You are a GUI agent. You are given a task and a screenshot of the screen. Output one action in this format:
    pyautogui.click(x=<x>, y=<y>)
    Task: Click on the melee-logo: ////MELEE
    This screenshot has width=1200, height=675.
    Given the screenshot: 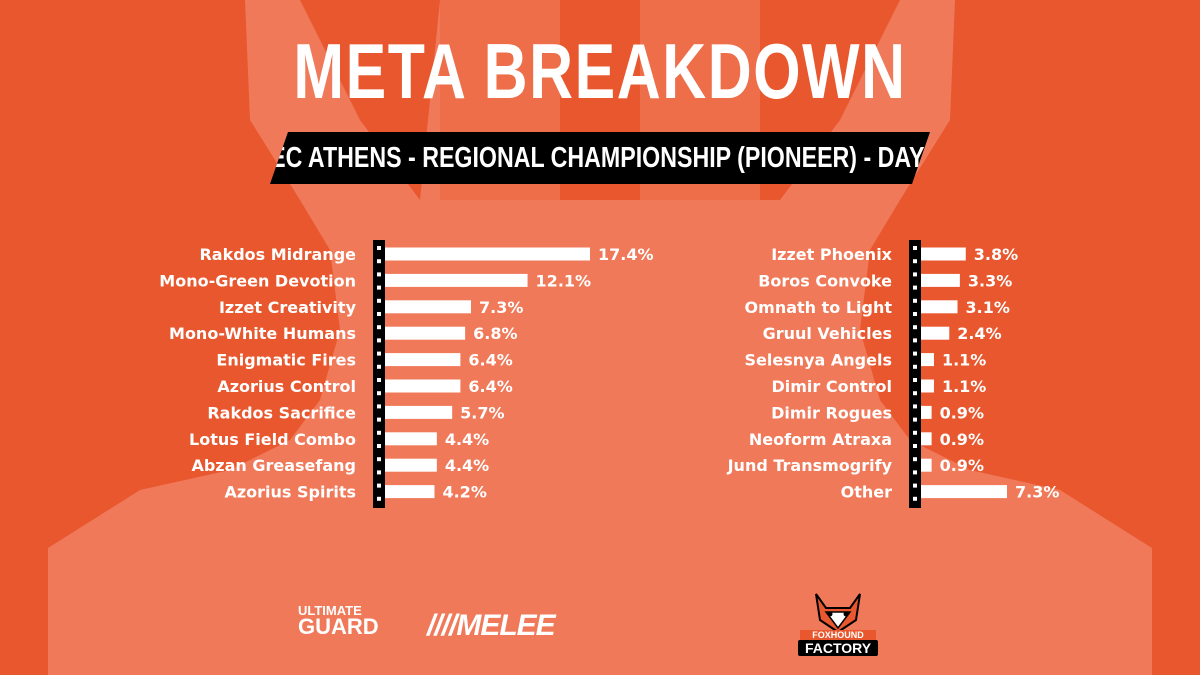 What is the action you would take?
    pyautogui.click(x=491, y=626)
    